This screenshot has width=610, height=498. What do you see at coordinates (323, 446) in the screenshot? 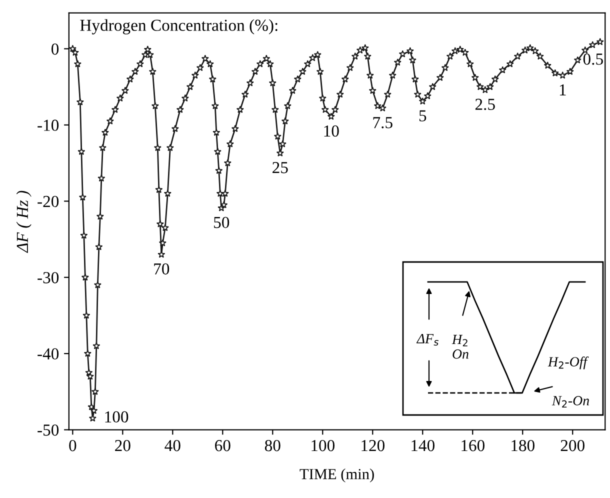
I see `x-tick-label: 100` at bounding box center [323, 446].